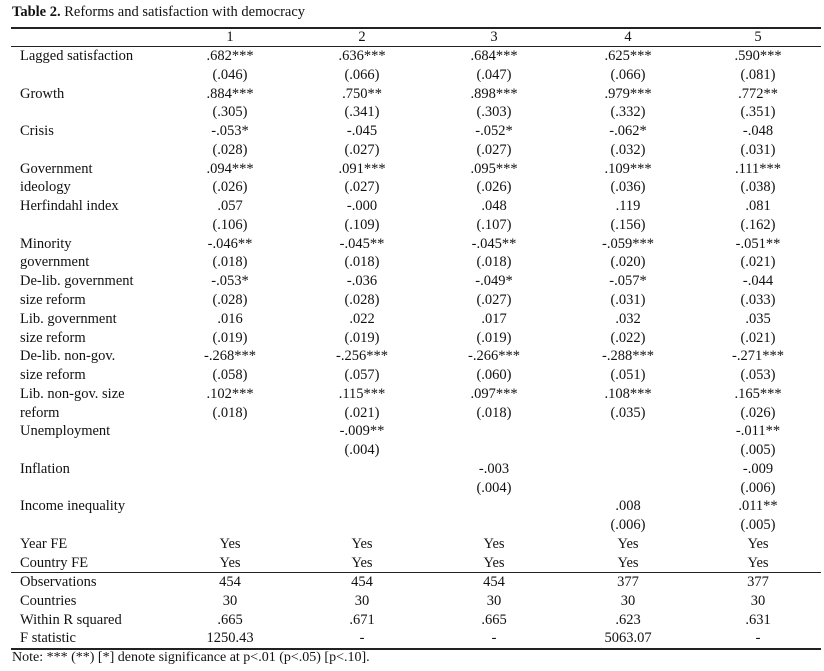  I want to click on table-cell: (.028), so click(362, 300).